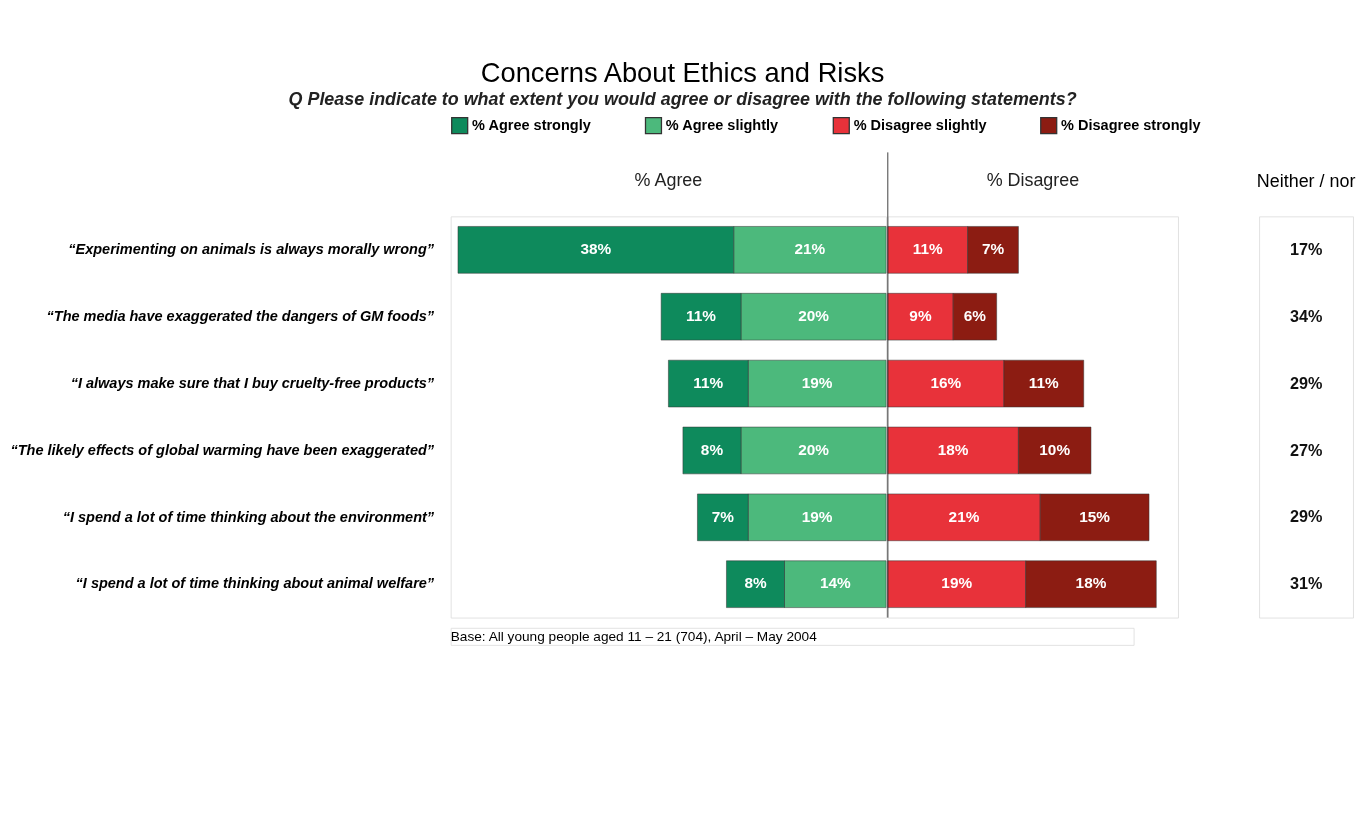 The height and width of the screenshot is (834, 1365). What do you see at coordinates (531, 124) in the screenshot?
I see `legend-label: % Agree strongly` at bounding box center [531, 124].